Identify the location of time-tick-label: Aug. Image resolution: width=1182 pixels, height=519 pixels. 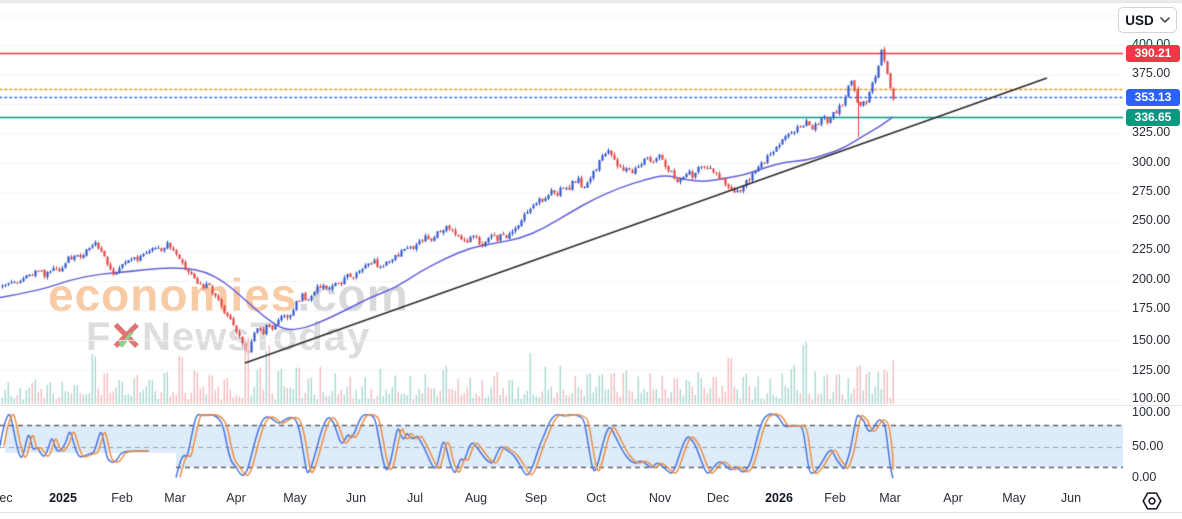
(476, 498).